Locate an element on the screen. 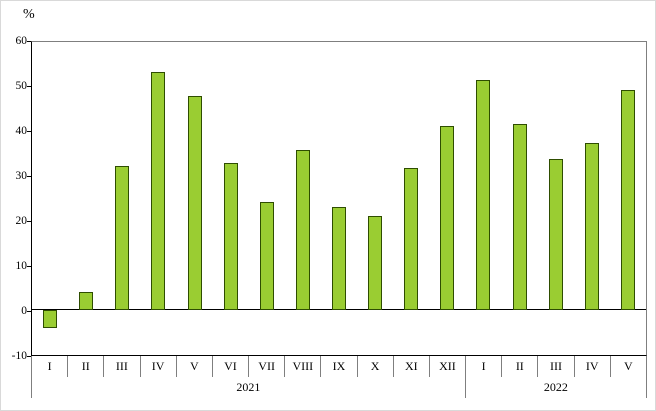  y-tick-label: 50 is located at coordinates (21, 86).